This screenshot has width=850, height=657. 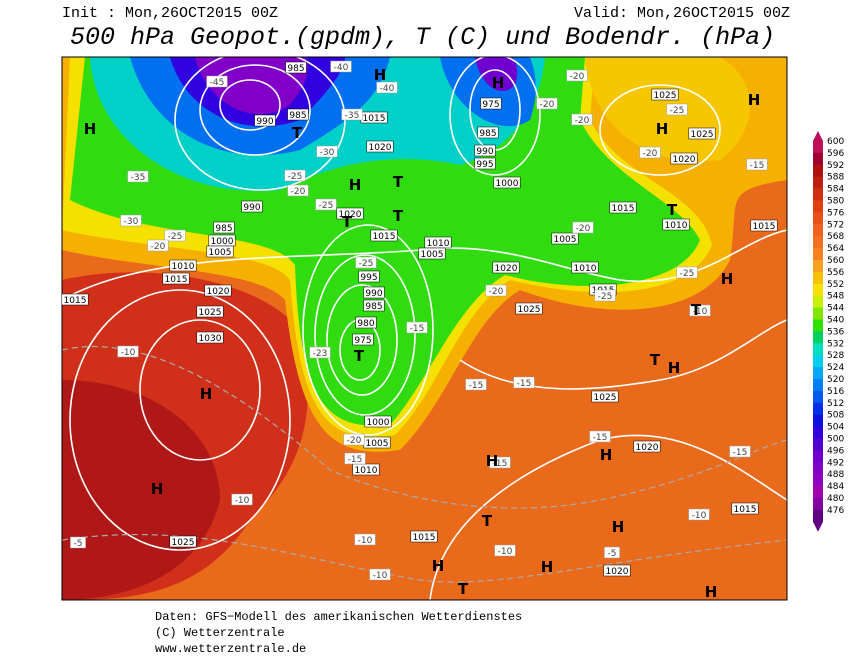 I want to click on colorbar-label: 524, so click(x=835, y=368).